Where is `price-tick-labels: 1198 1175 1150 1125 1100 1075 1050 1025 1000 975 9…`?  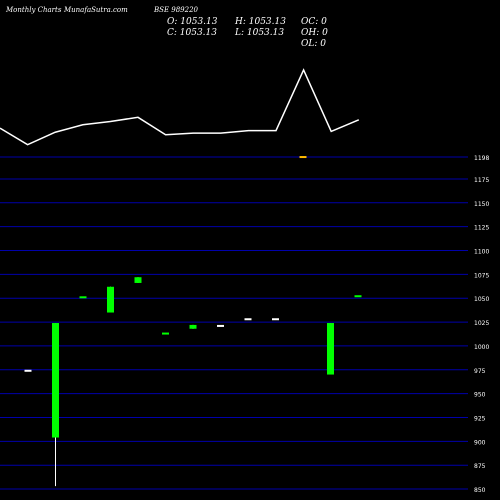 price-tick-labels: 1198 1175 1150 1125 1100 1075 1050 1025 1000 975 9… is located at coordinates (481, 324).